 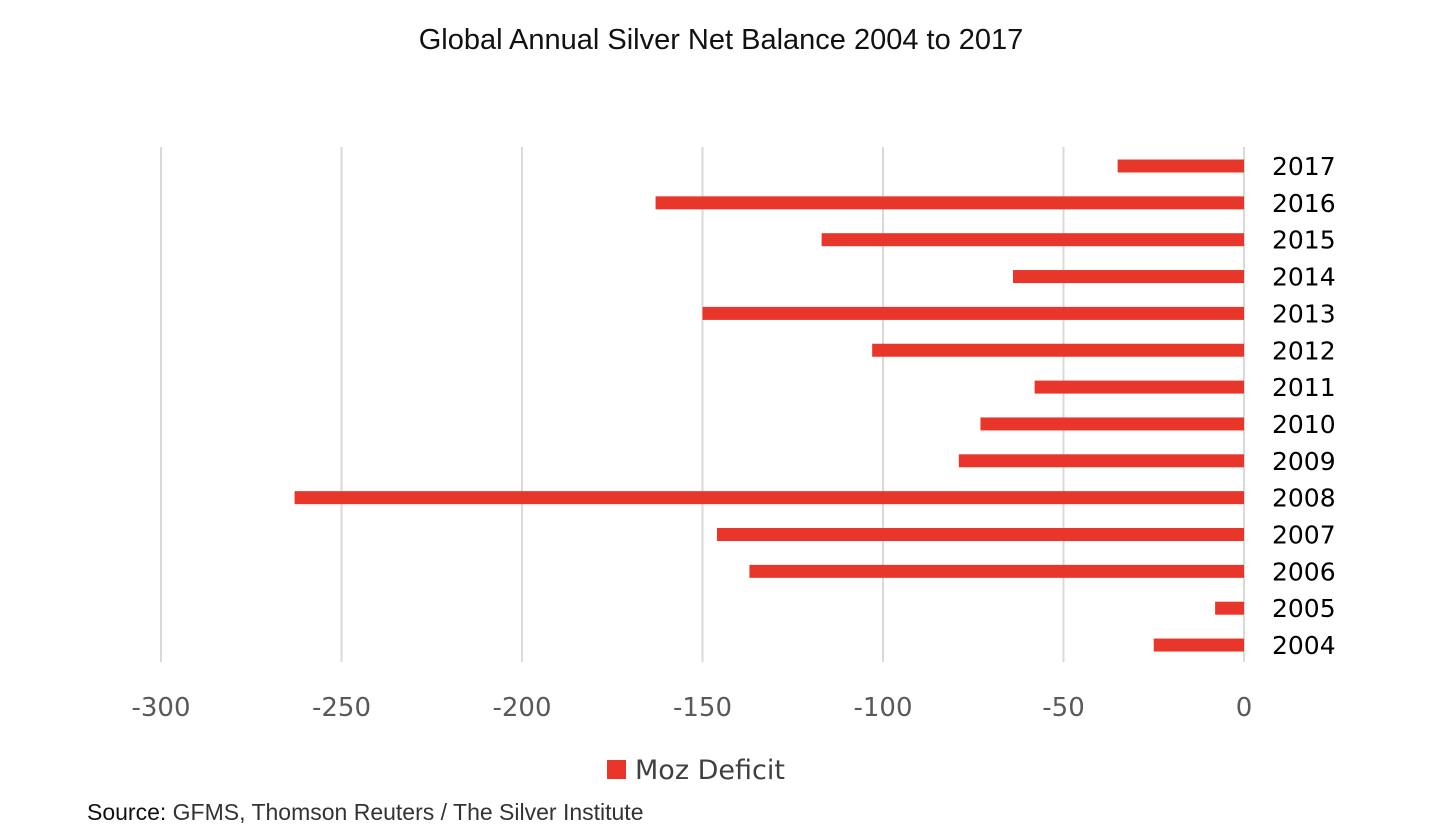 What do you see at coordinates (1304, 203) in the screenshot?
I see `category-label-2016: 2016` at bounding box center [1304, 203].